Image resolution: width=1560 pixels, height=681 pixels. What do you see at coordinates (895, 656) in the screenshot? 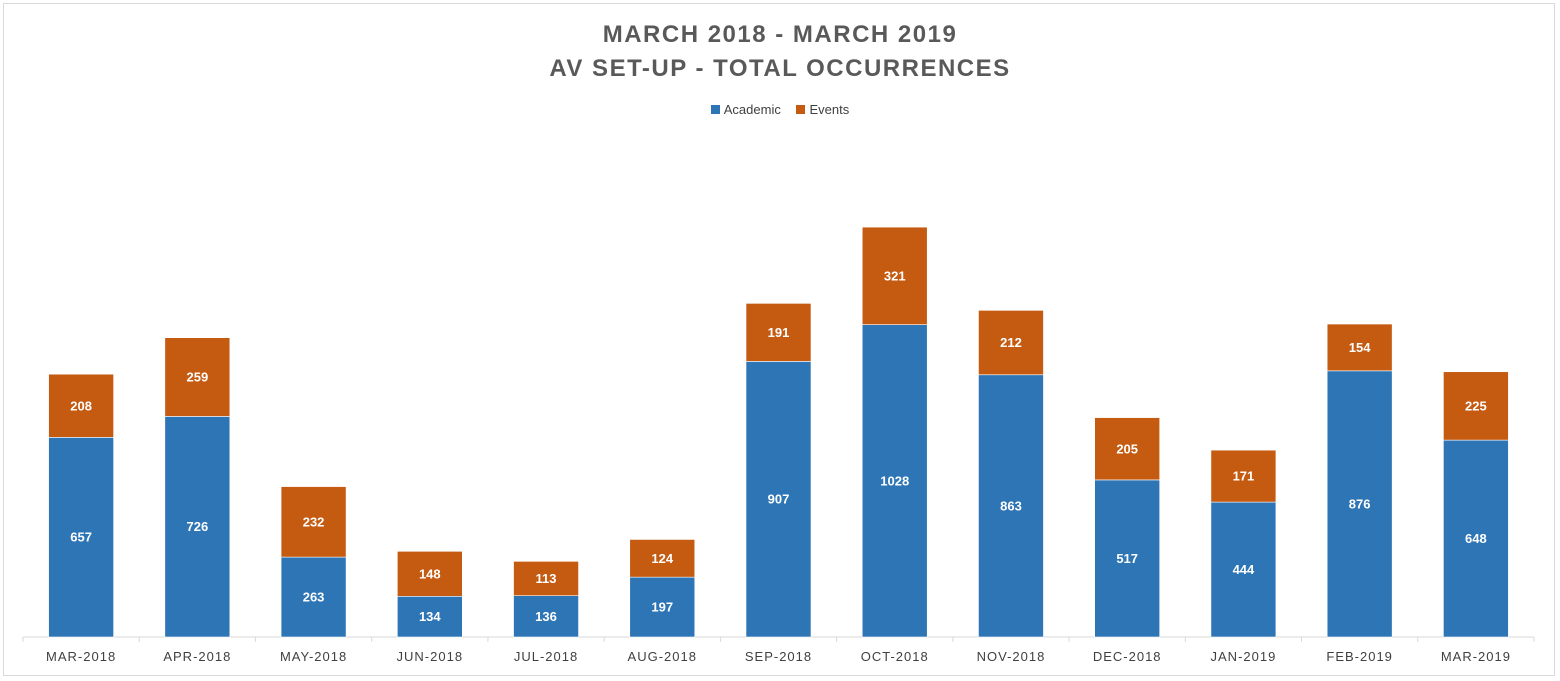
I see `x-tick-label: OCT-2018` at bounding box center [895, 656].